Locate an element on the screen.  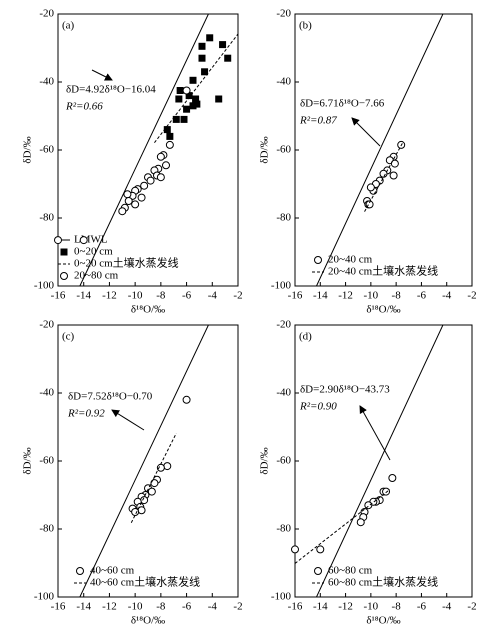
equation: δD=4.92δ¹⁸O−16.04 is located at coordinates (111, 90).